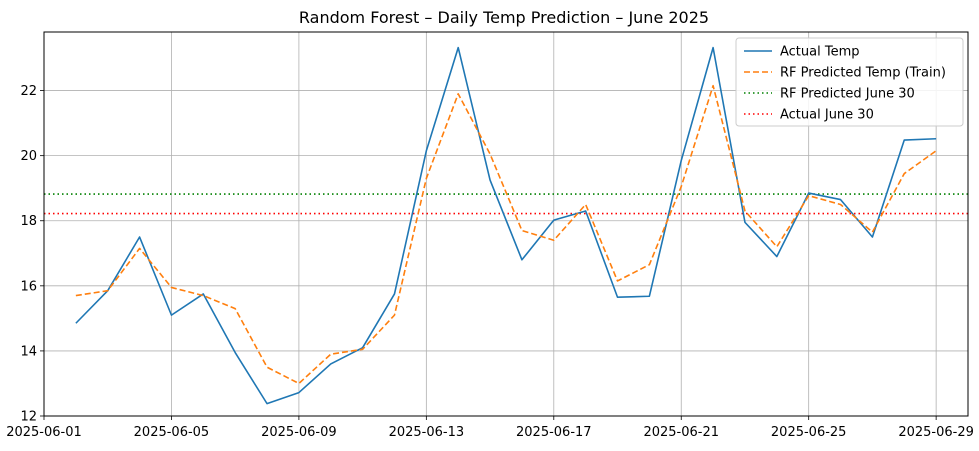 The image size is (979, 451). I want to click on x-tick-label: 2025-06-05, so click(172, 432).